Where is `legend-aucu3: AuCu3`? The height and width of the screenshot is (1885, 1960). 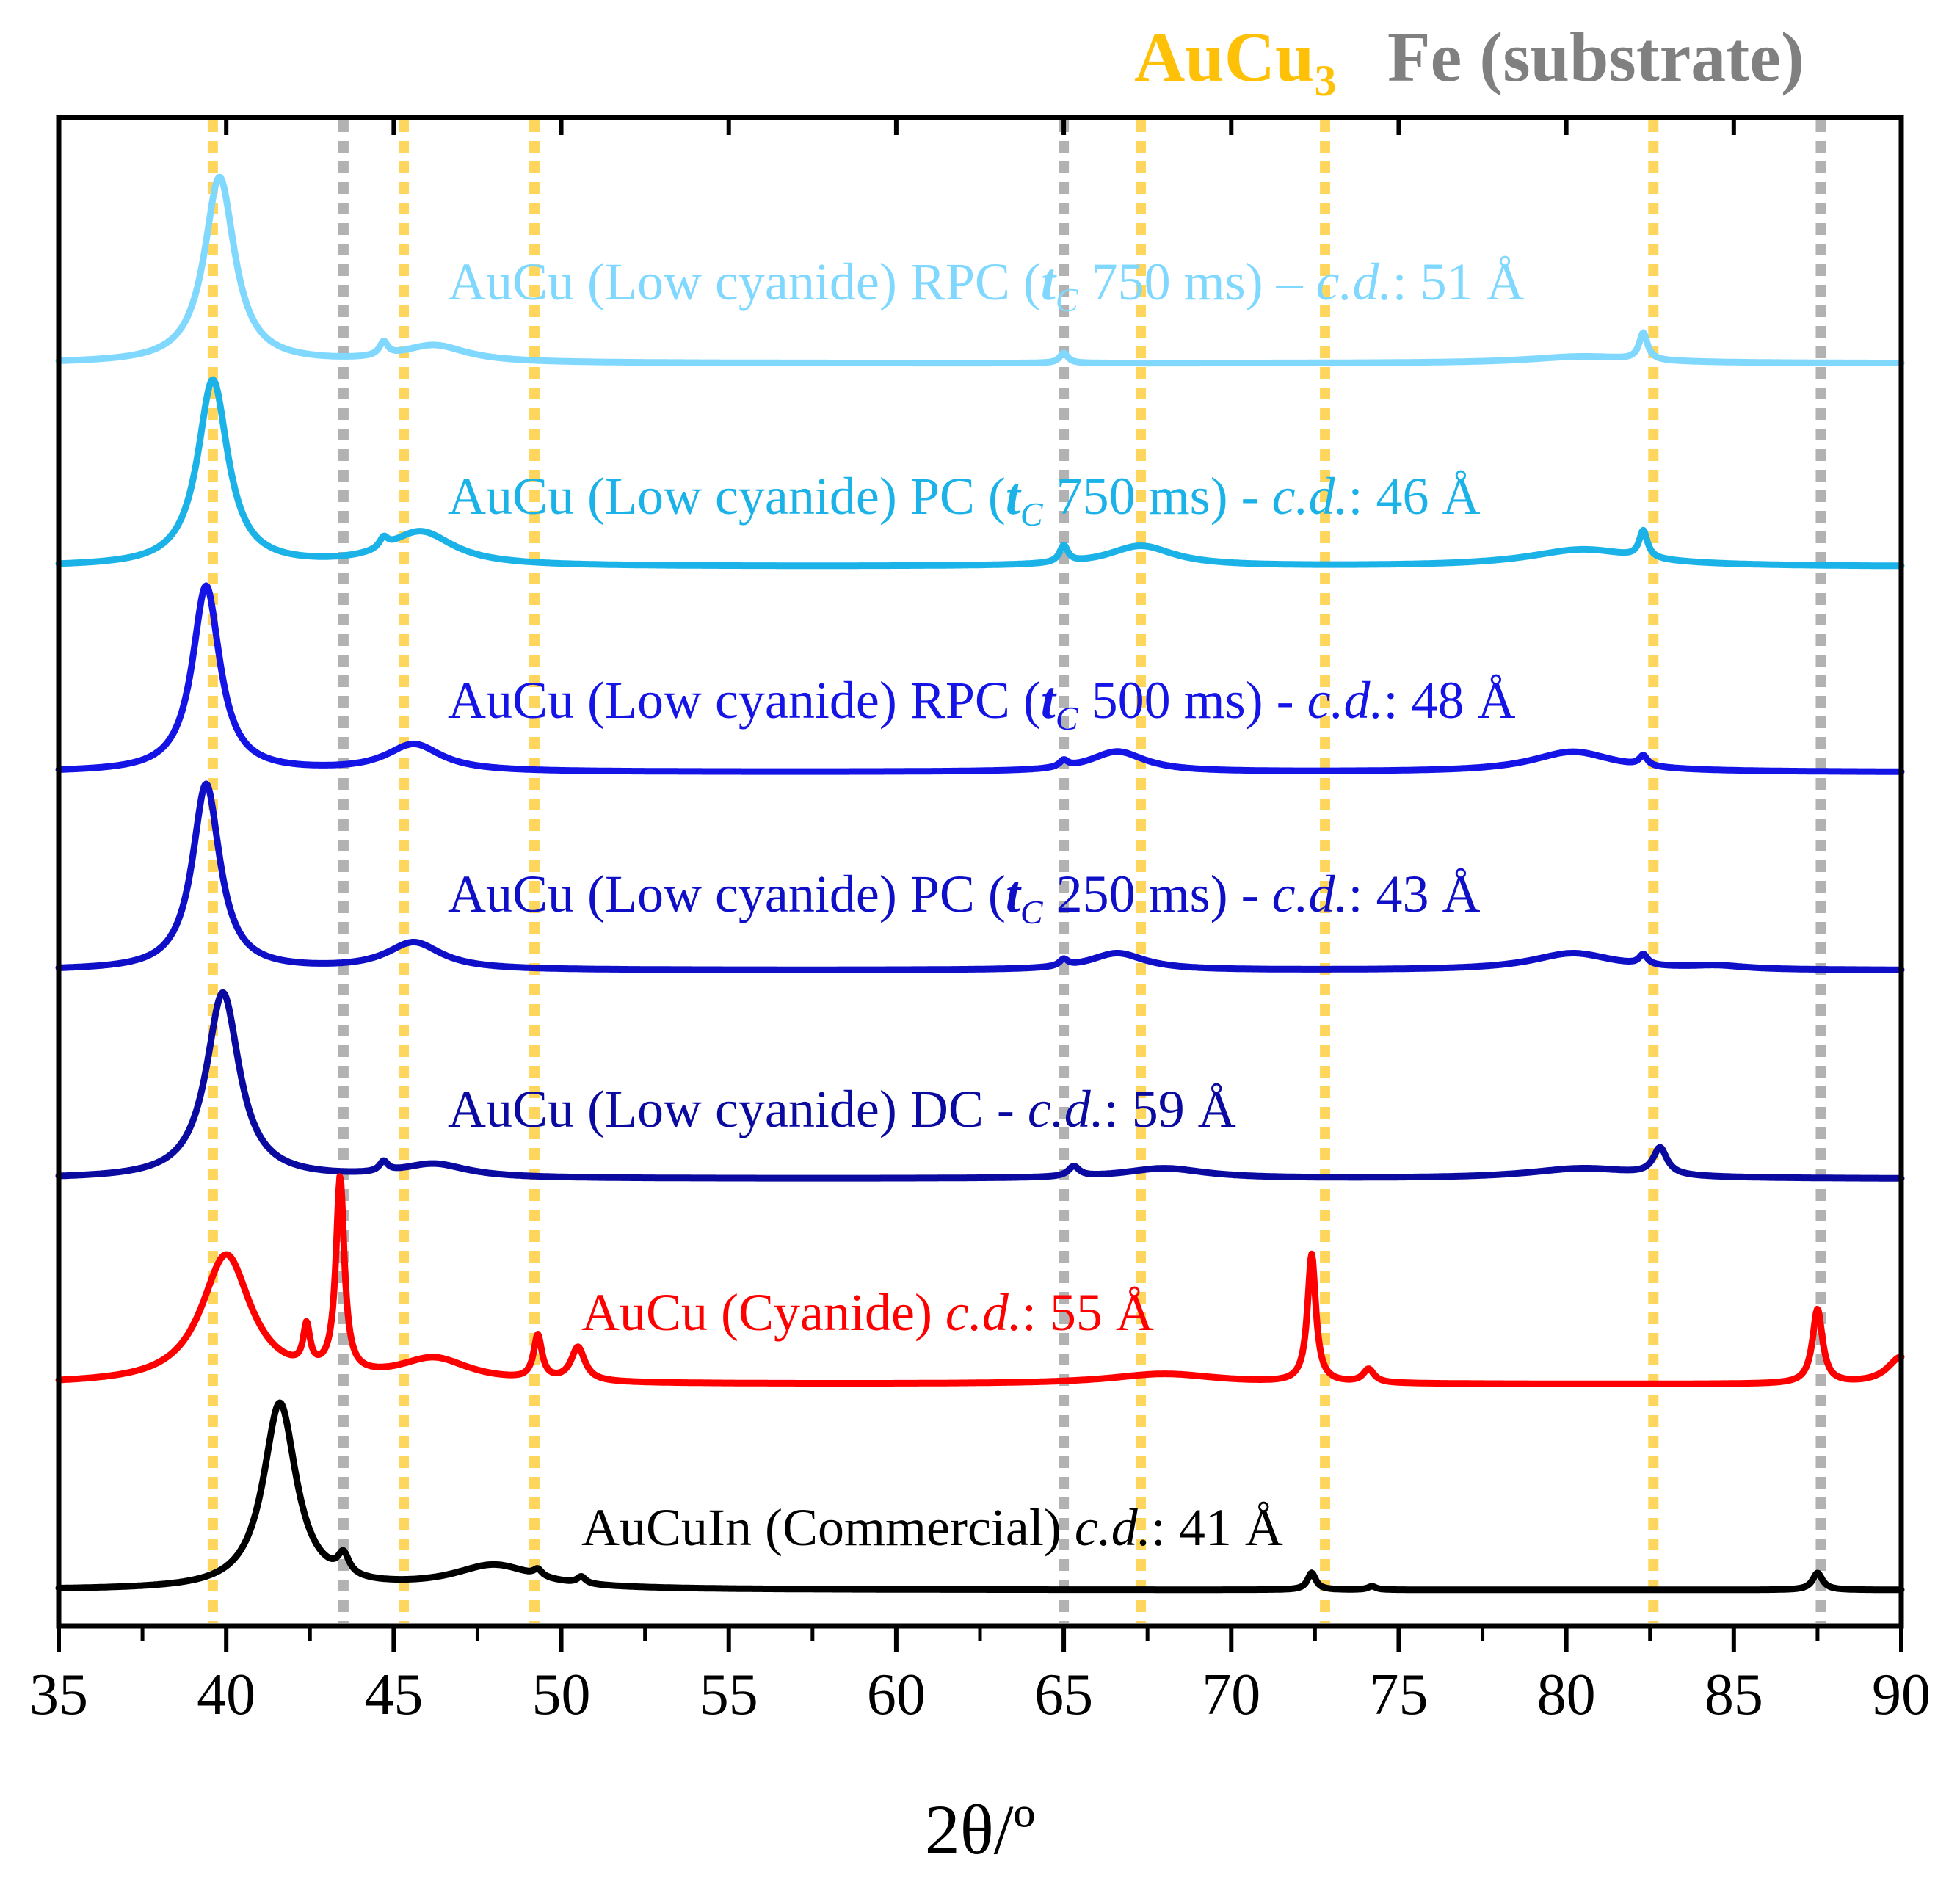
legend-aucu3: AuCu3 is located at coordinates (1235, 61).